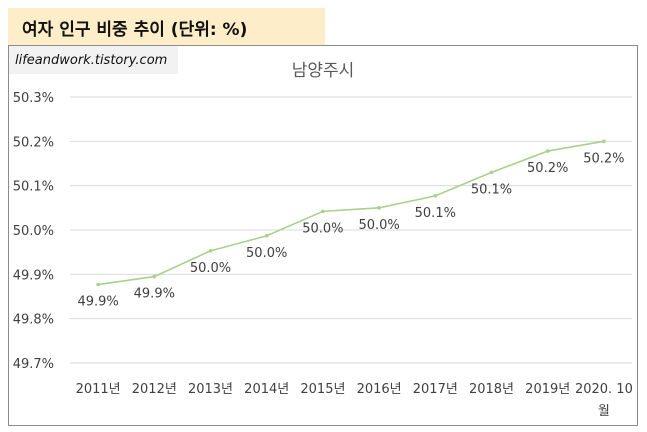 Image resolution: width=647 pixels, height=432 pixels. I want to click on y-tick-label: 50.0%, so click(33, 231).